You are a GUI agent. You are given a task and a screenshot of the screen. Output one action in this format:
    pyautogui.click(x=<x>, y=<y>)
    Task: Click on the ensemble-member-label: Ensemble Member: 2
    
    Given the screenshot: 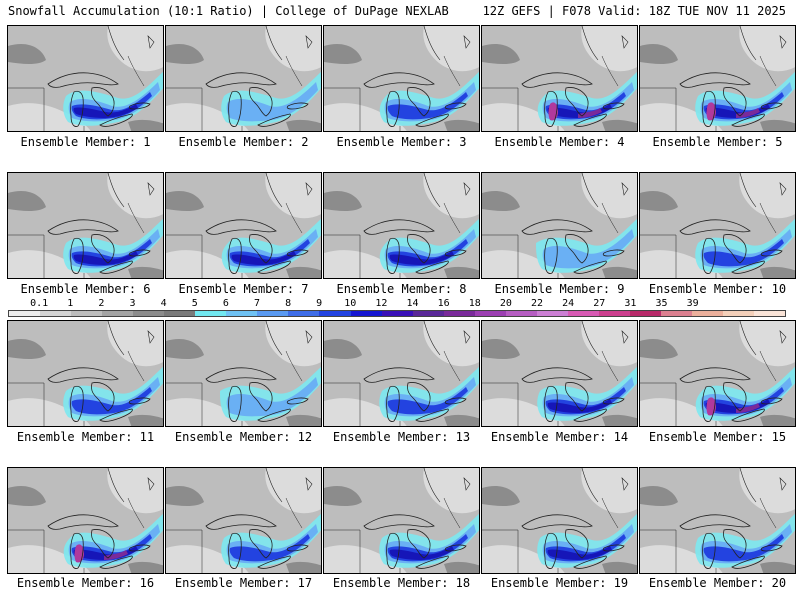 What is the action you would take?
    pyautogui.click(x=243, y=142)
    